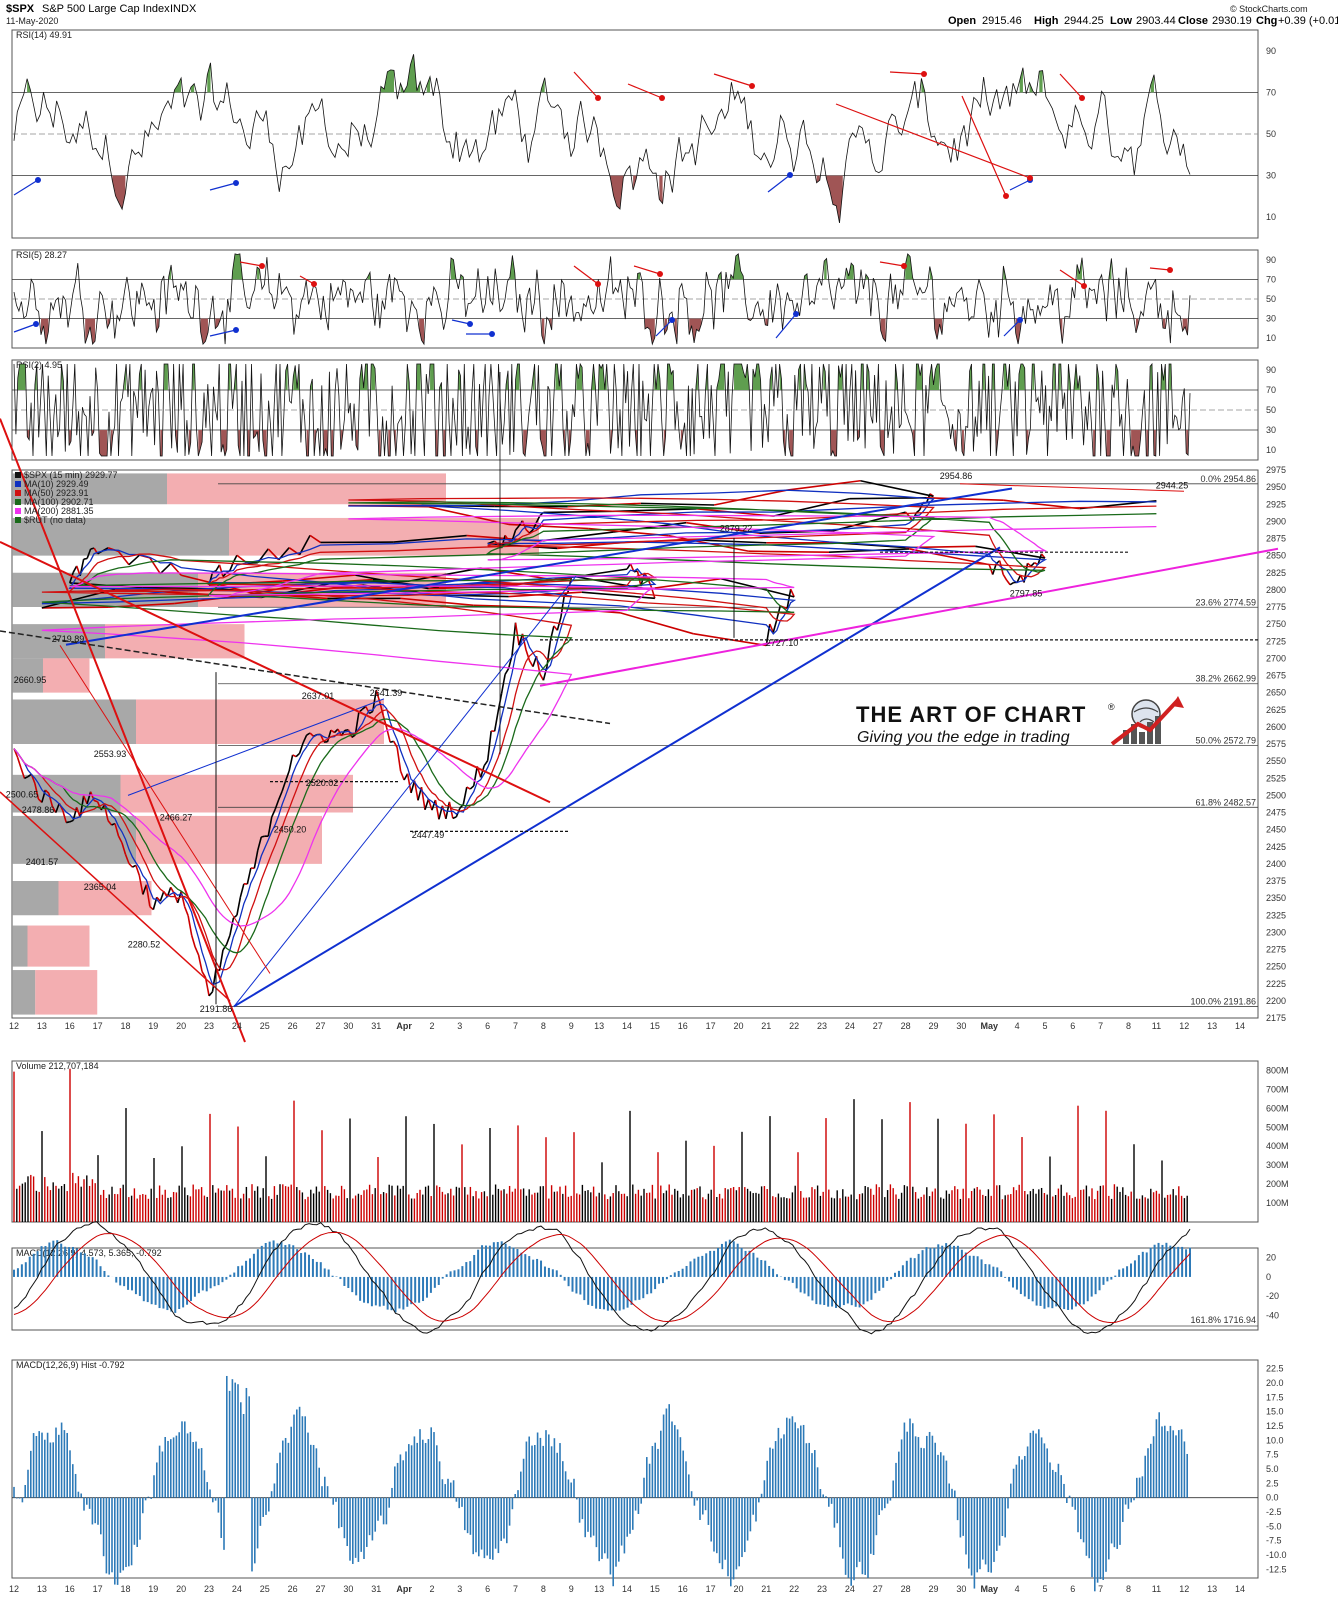  I want to click on x-tick-label: 22, so click(794, 1589).